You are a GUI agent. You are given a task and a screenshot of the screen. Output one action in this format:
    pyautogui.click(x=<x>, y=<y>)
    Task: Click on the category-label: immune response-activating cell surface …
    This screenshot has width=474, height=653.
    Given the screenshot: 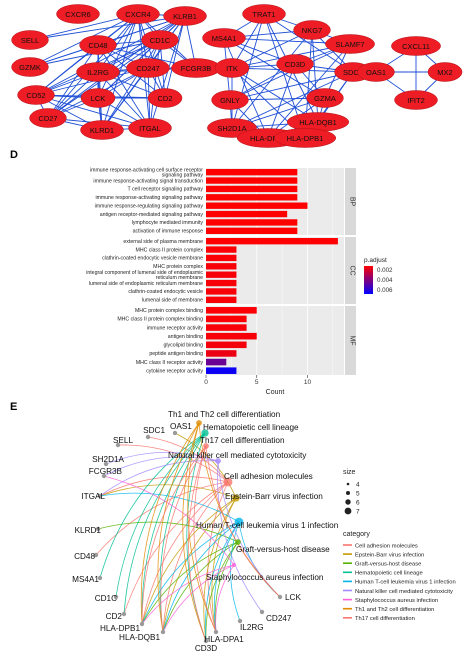 What is the action you would take?
    pyautogui.click(x=146, y=172)
    